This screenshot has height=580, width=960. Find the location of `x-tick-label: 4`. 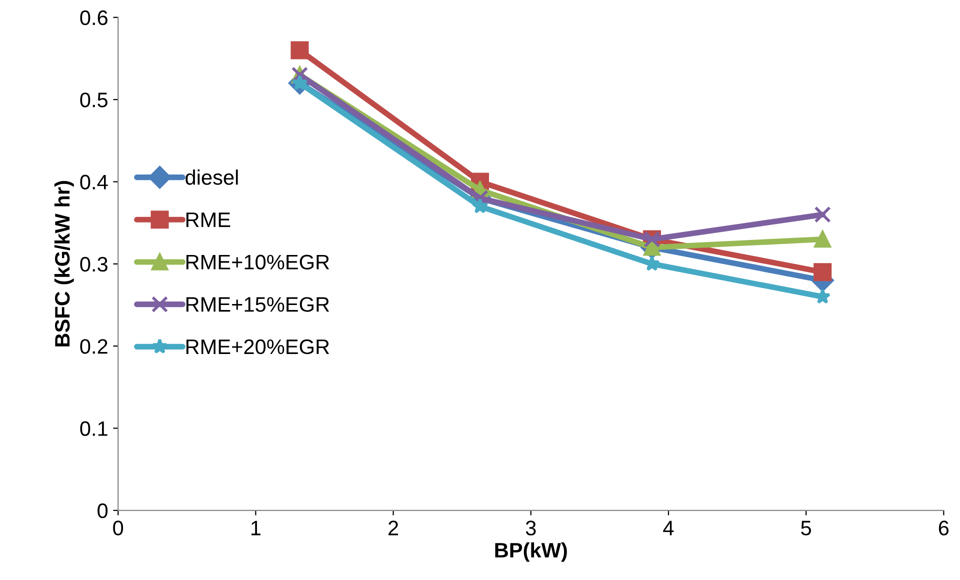

x-tick-label: 4 is located at coordinates (668, 528).